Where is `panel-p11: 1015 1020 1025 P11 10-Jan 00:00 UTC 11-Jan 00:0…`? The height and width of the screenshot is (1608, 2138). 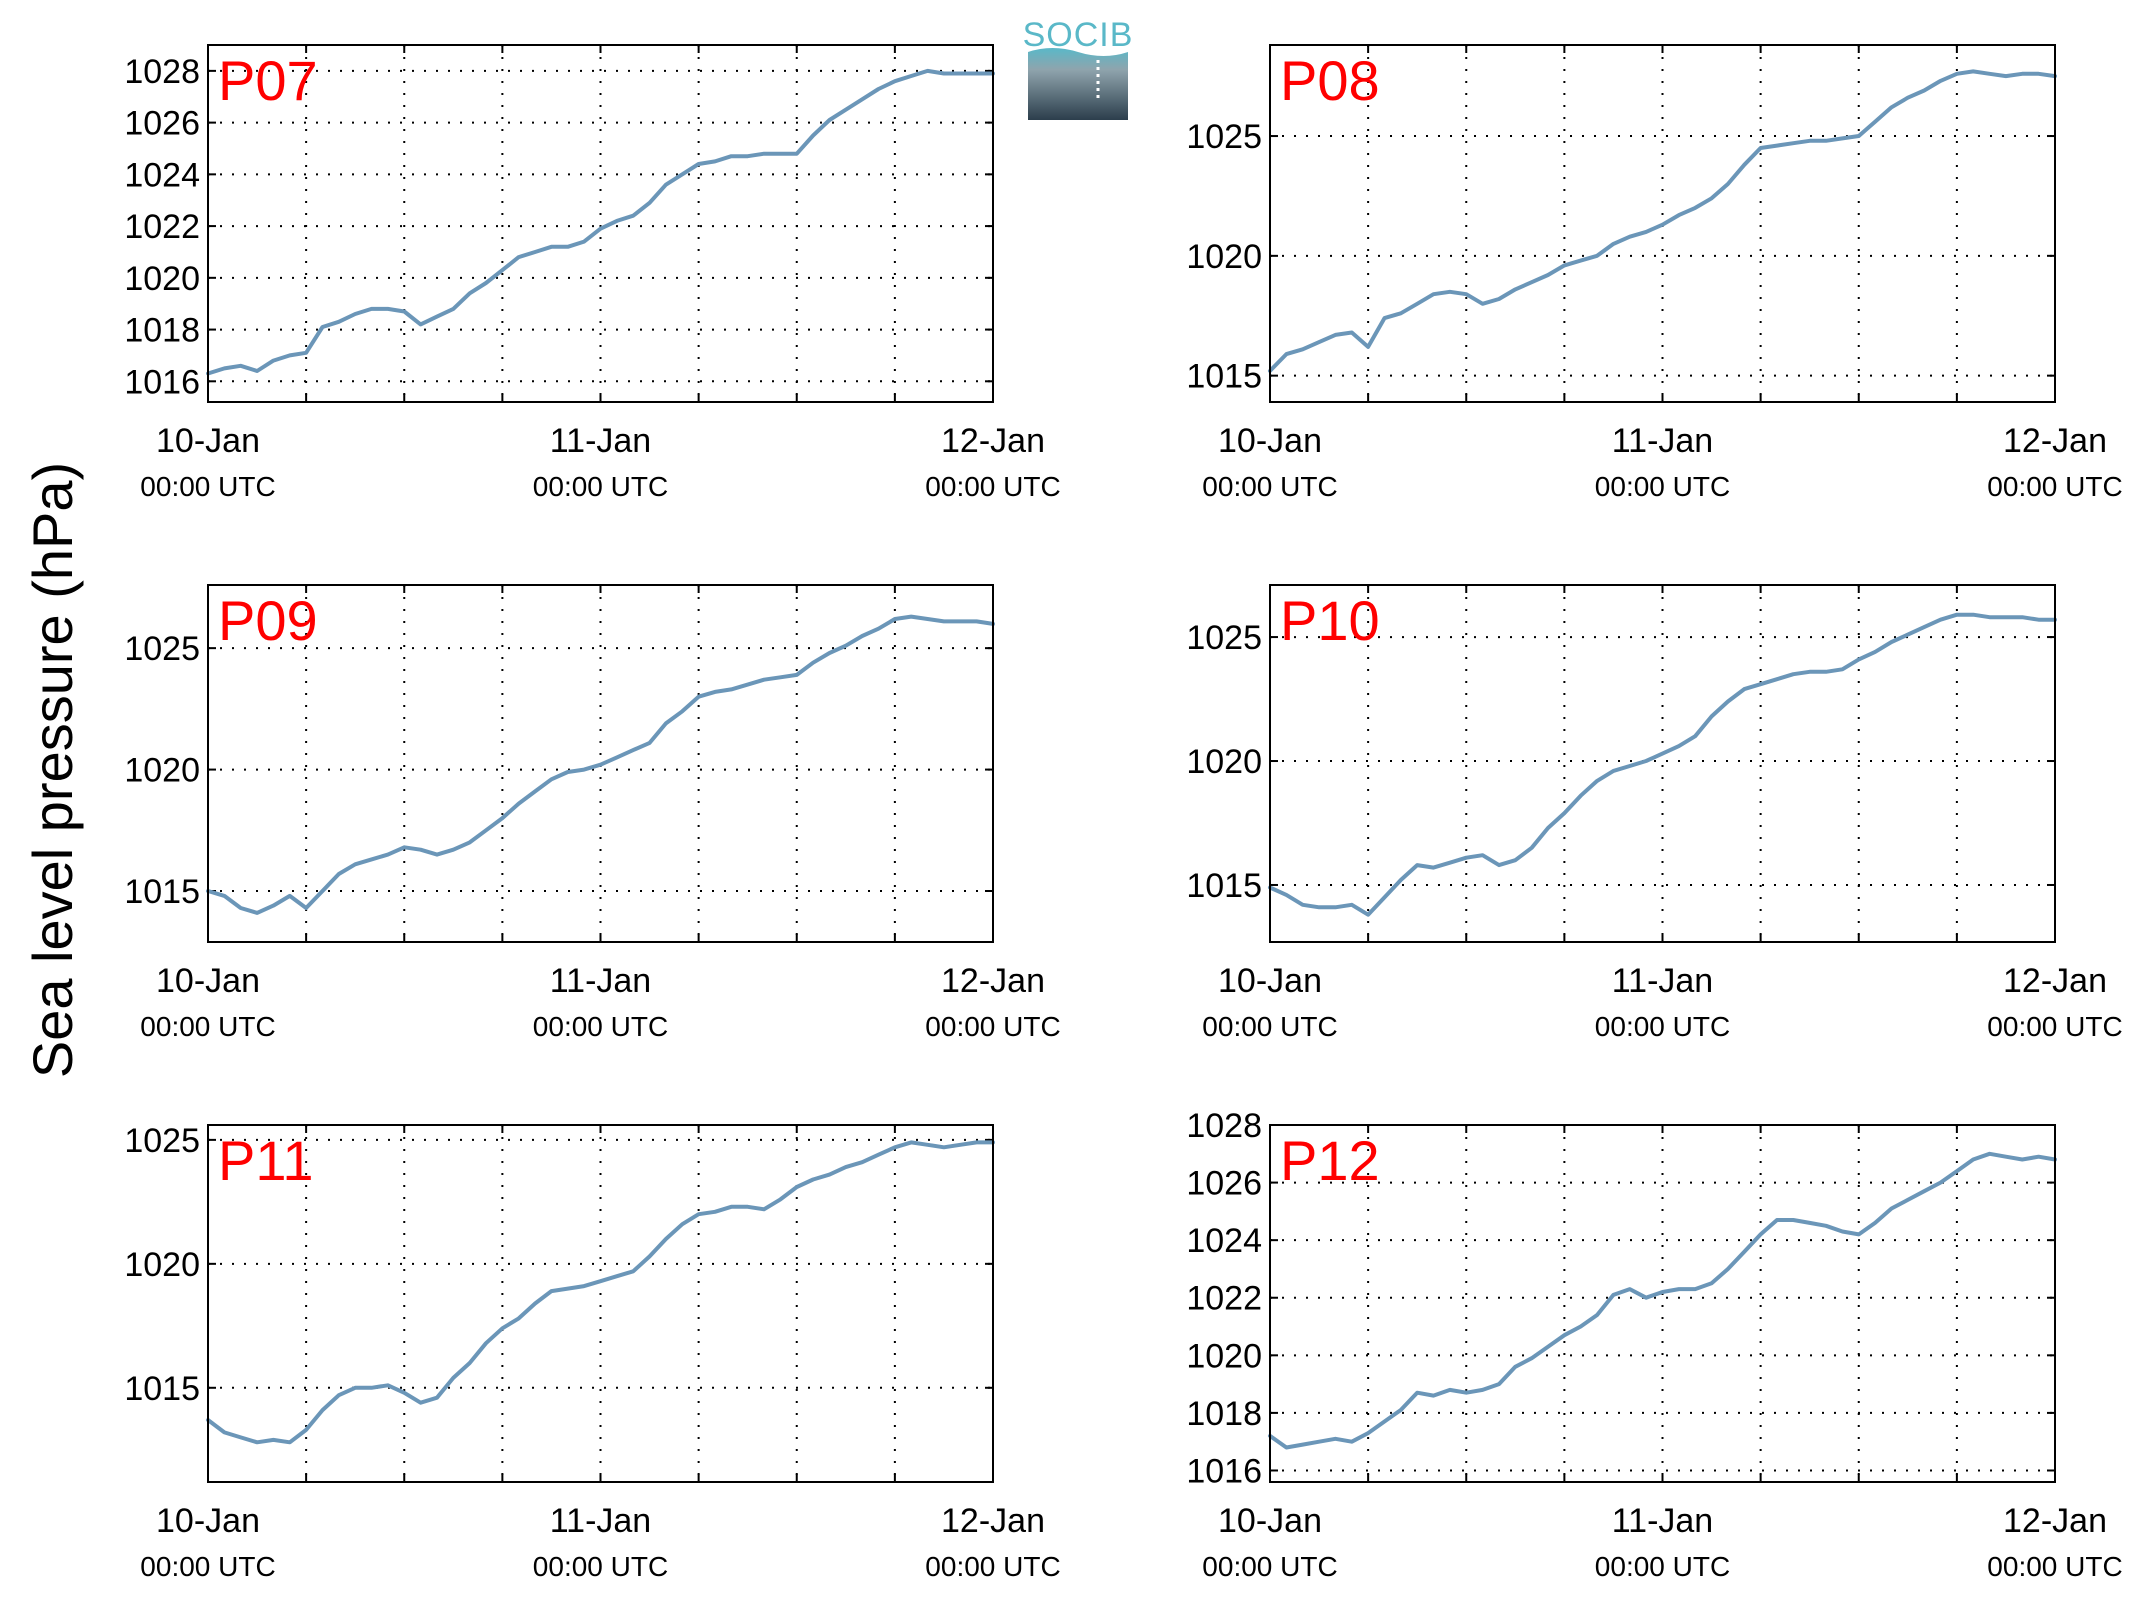
panel-p11: 1015 1020 1025 P11 10-Jan 00:00 UTC 11-Jan 00:0… is located at coordinates (592, 1352).